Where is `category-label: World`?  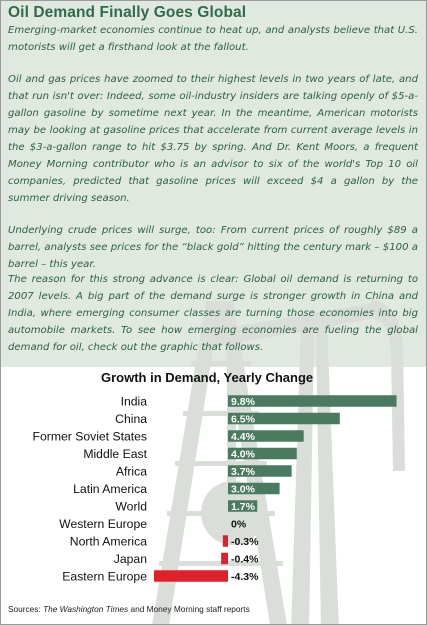
category-label: World is located at coordinates (131, 507).